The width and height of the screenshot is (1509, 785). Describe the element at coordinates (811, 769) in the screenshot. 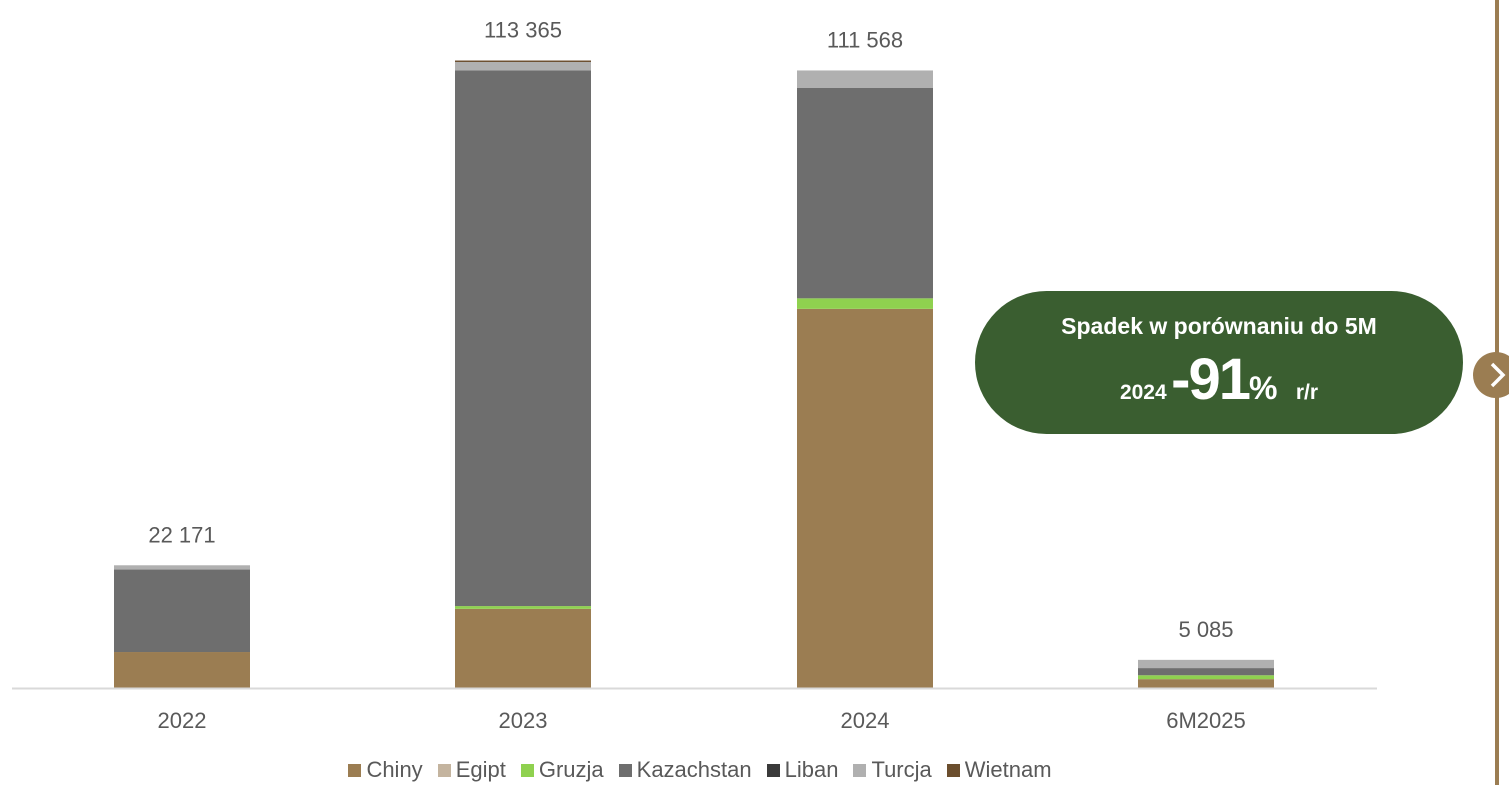

I see `legend-label: Liban` at that location.